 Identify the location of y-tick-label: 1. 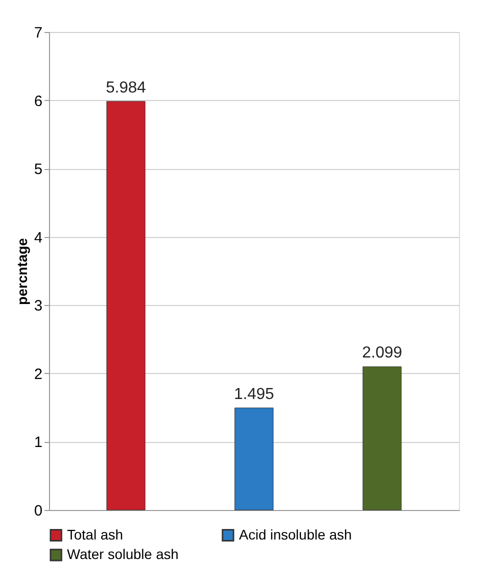
(38, 443).